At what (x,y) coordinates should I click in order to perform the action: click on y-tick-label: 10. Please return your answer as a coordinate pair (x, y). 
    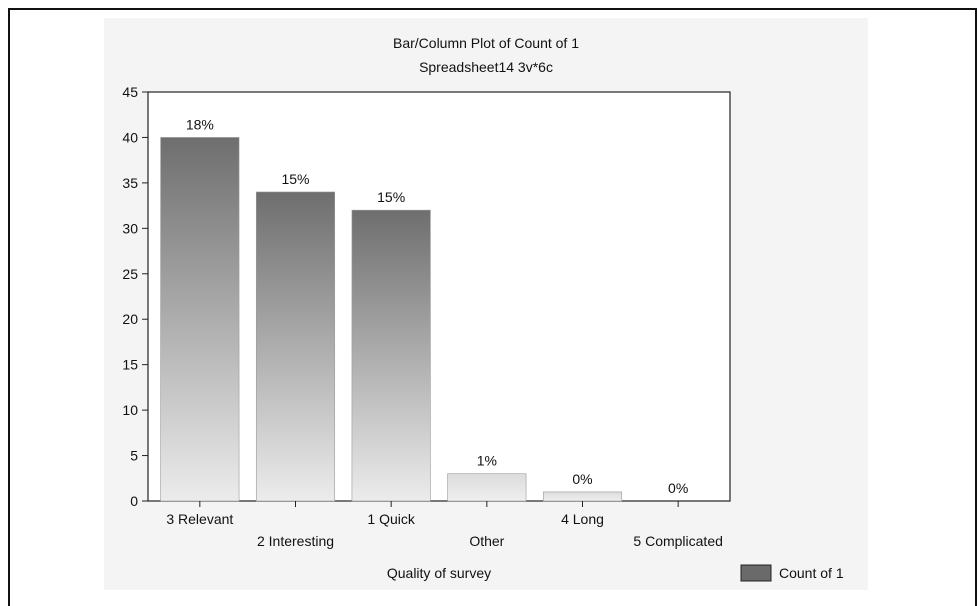
    Looking at the image, I should click on (130, 410).